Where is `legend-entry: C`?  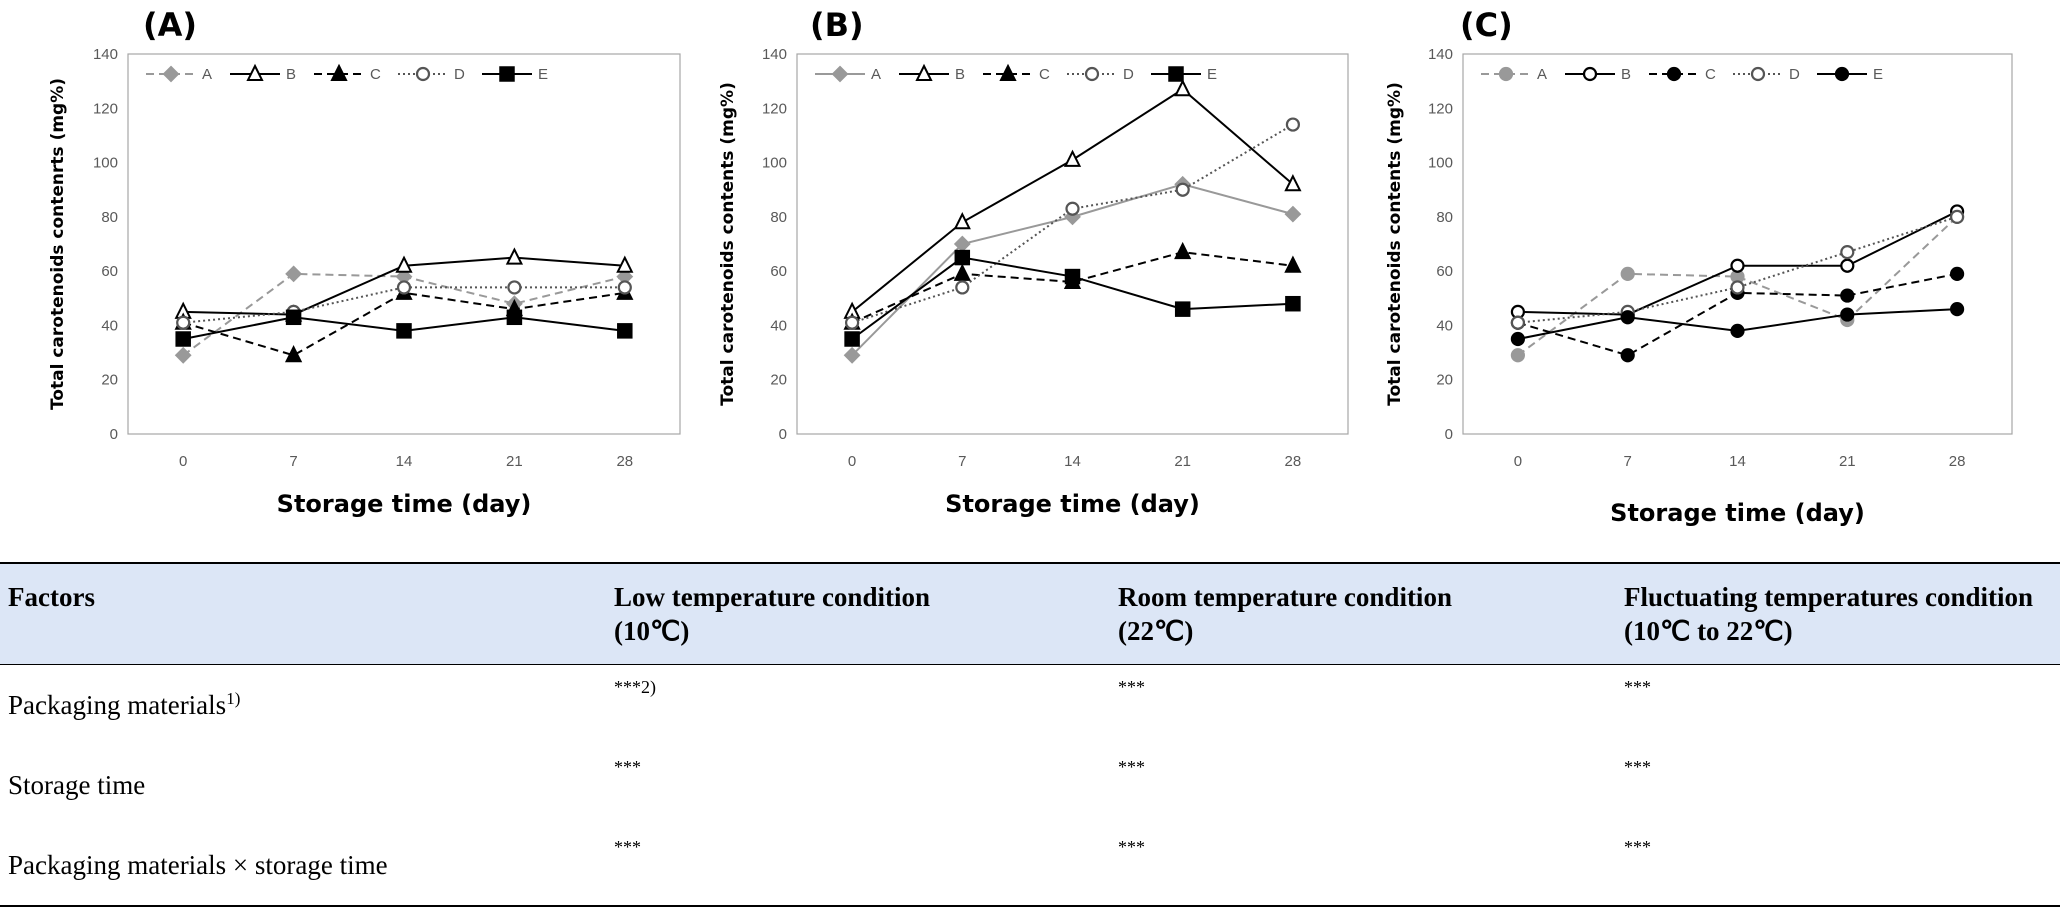 legend-entry: C is located at coordinates (375, 74).